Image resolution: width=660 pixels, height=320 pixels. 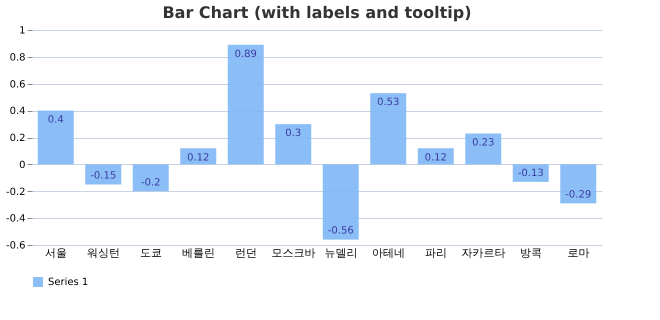 I want to click on data-label: 0.53, so click(x=388, y=102).